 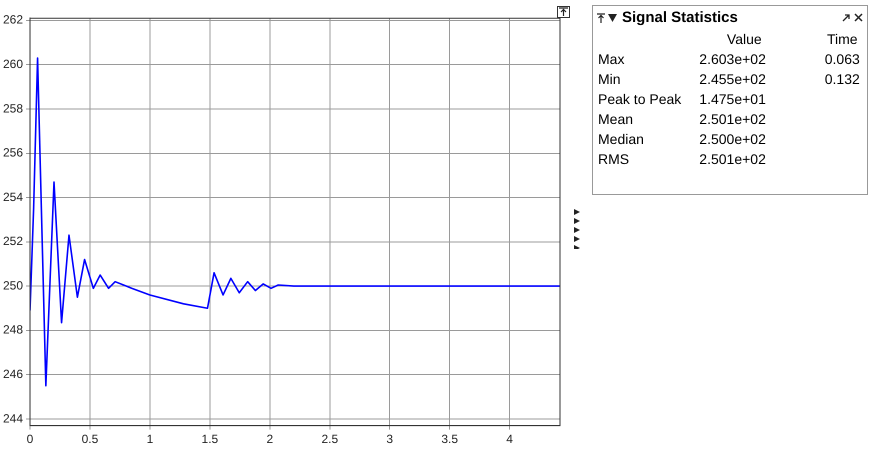 I want to click on category-label: RMS, so click(x=614, y=159).